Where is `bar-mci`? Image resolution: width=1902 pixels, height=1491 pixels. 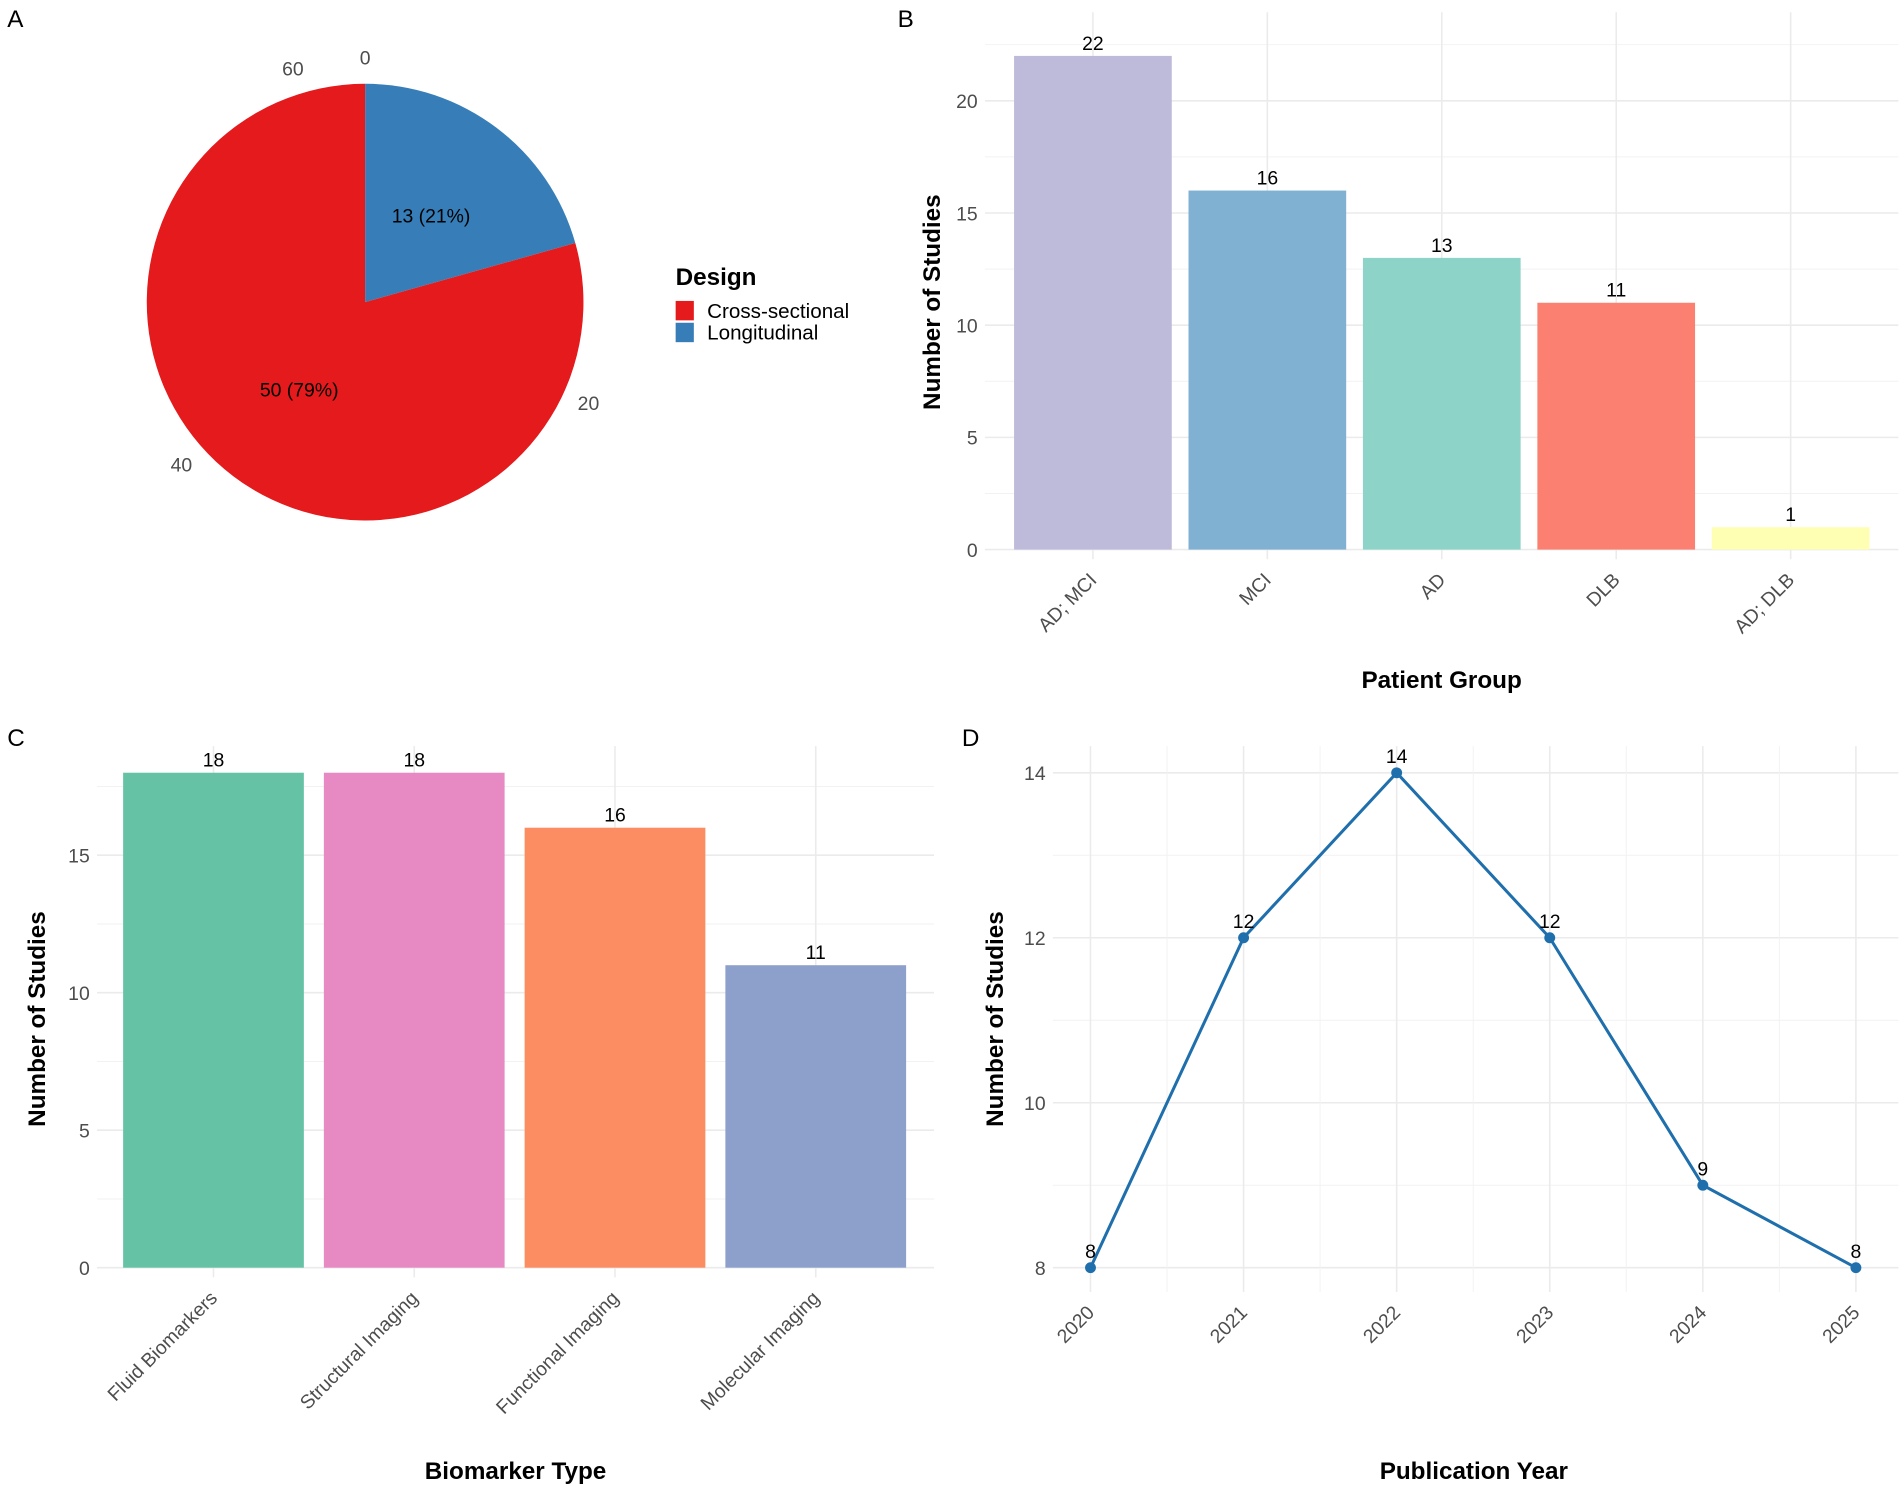 bar-mci is located at coordinates (1267, 370).